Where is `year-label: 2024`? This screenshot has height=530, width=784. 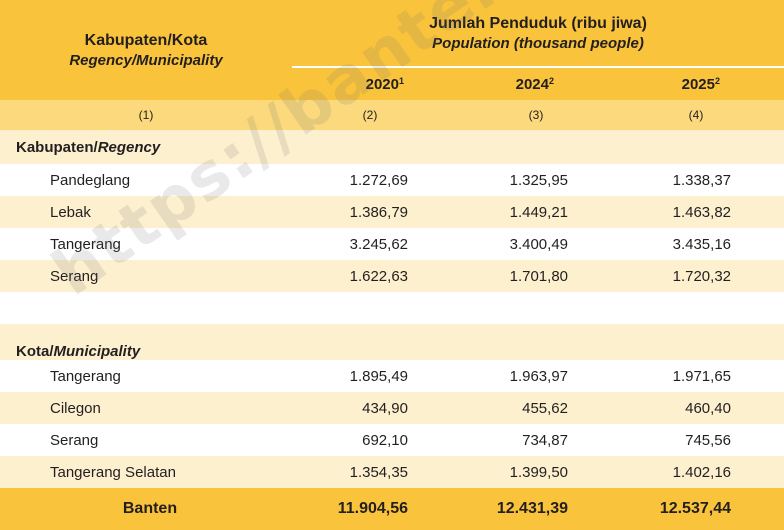
year-label: 2024 is located at coordinates (532, 84).